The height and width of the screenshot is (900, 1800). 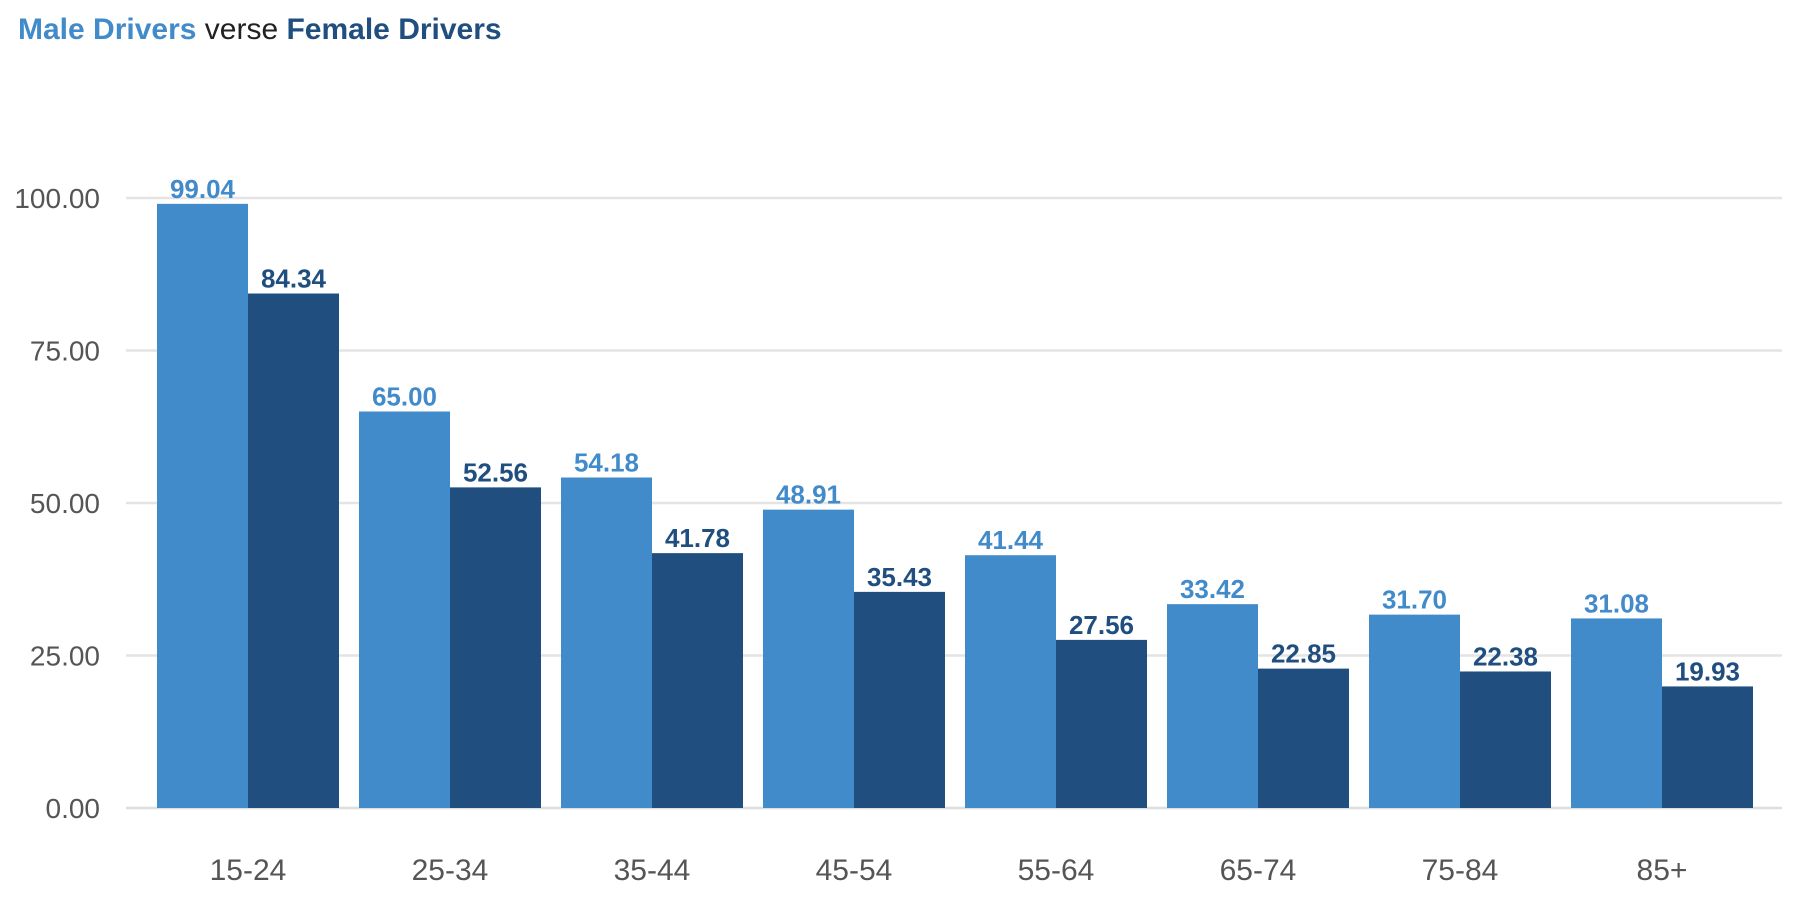 I want to click on data-label-male: 99.04, so click(x=203, y=189).